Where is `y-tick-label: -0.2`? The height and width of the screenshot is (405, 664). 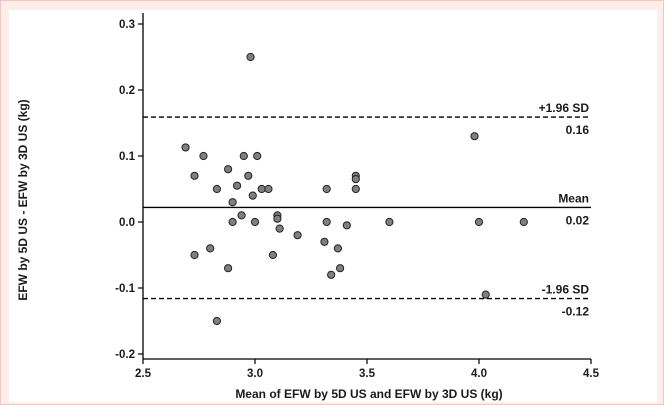 y-tick-label: -0.2 is located at coordinates (125, 355).